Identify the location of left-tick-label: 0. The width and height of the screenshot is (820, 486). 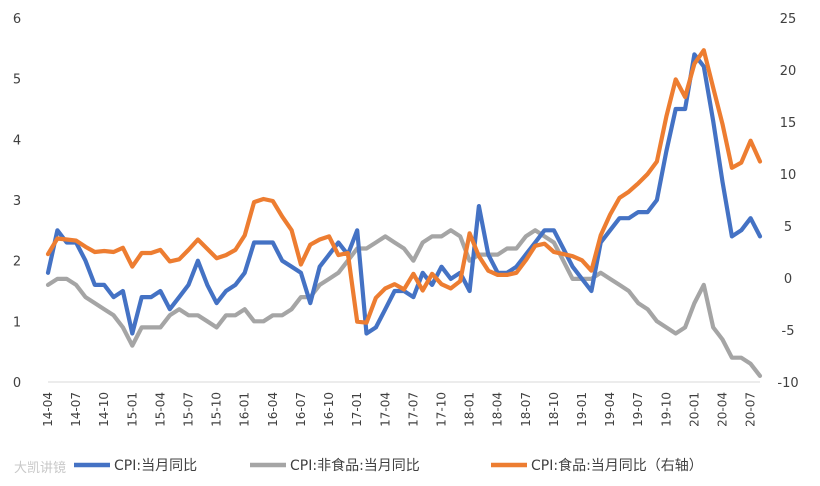
(17, 383).